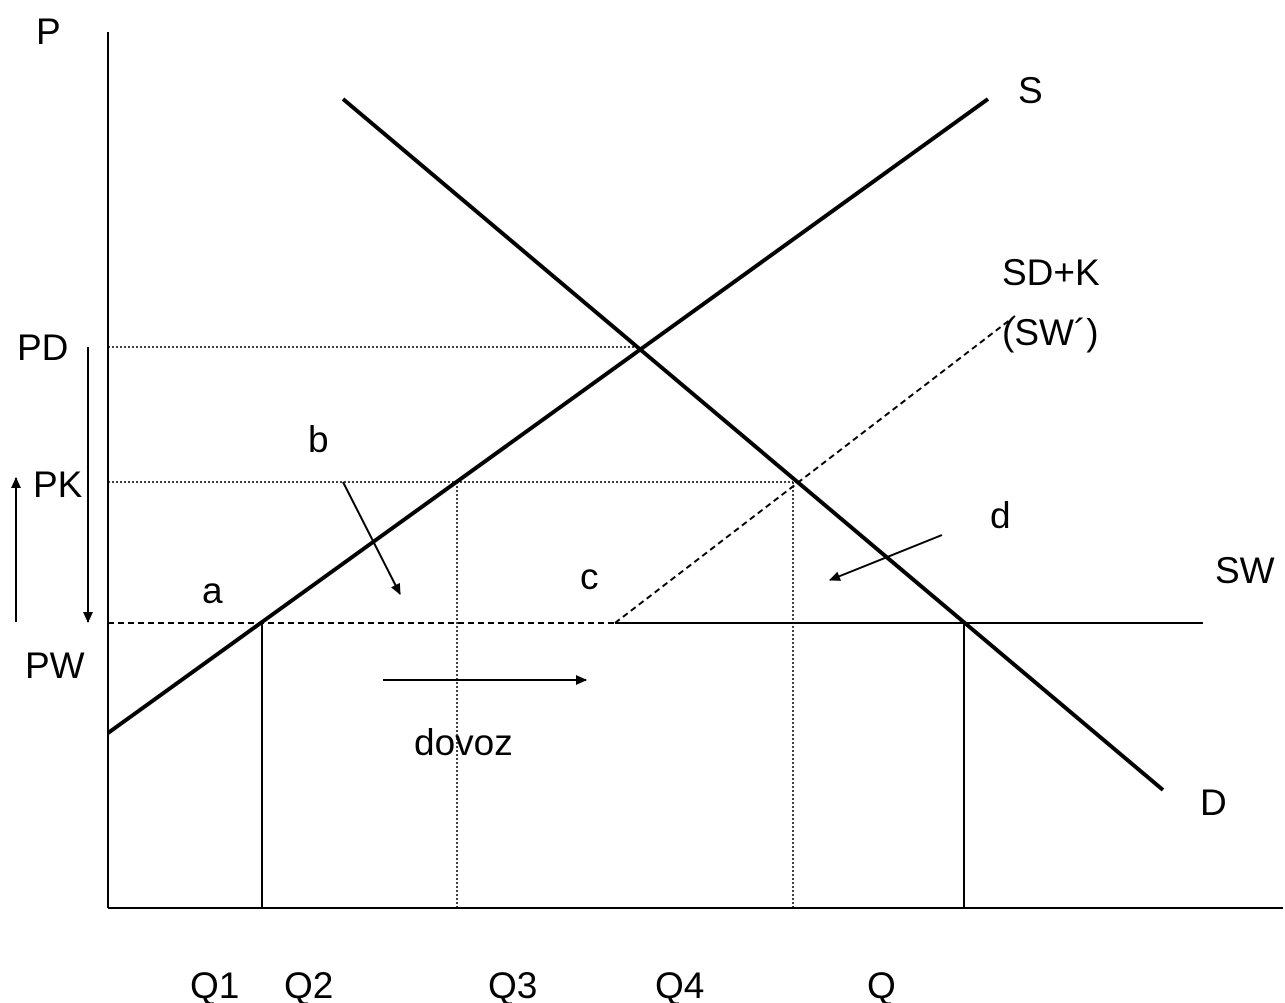 The width and height of the screenshot is (1285, 1003). I want to click on price-label-pd: PD, so click(42, 347).